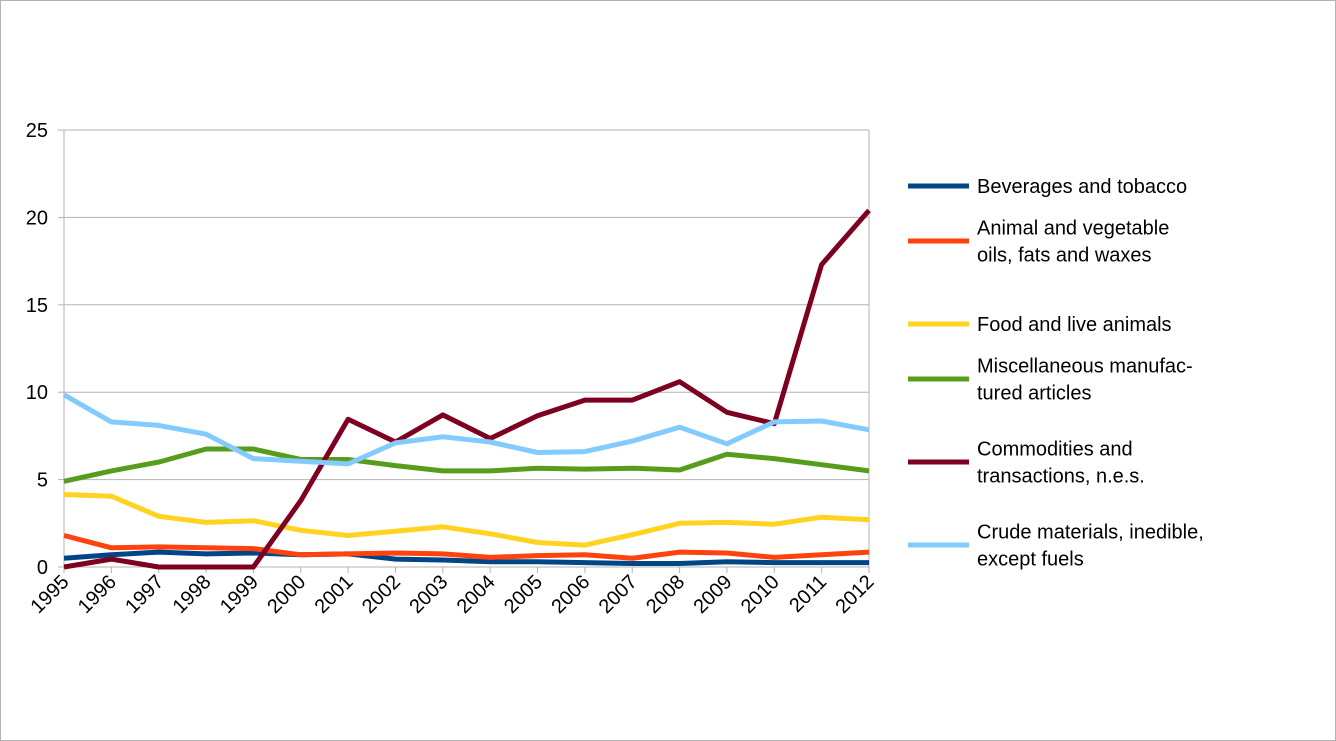 This screenshot has width=1336, height=741. I want to click on x-tick-label: 1996, so click(97, 594).